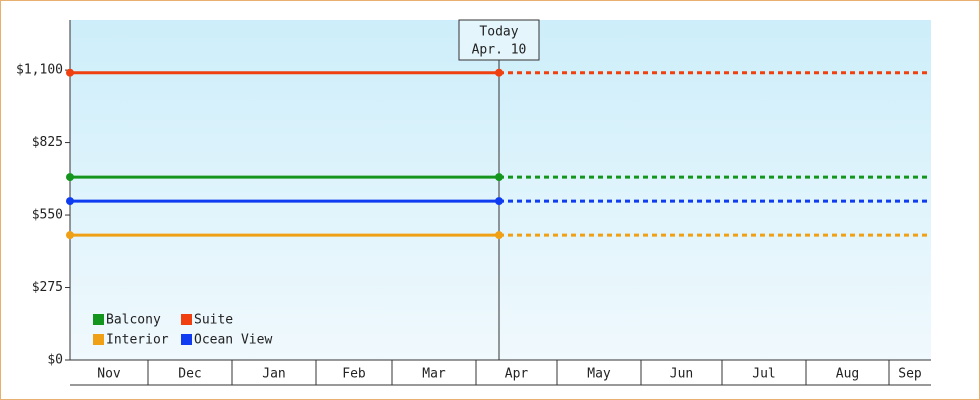 The height and width of the screenshot is (400, 980). I want to click on x-tick-label: Jun, so click(681, 374).